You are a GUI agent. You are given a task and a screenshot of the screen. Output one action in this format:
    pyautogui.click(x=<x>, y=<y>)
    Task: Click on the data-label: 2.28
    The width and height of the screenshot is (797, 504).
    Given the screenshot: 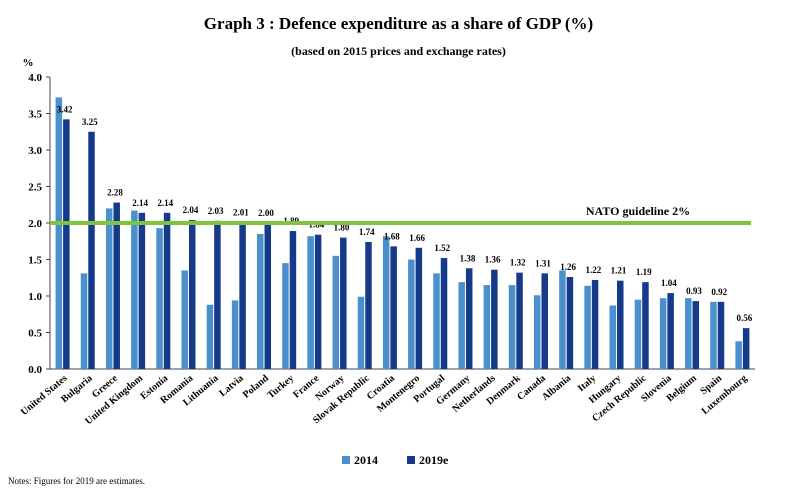 What is the action you would take?
    pyautogui.click(x=115, y=193)
    